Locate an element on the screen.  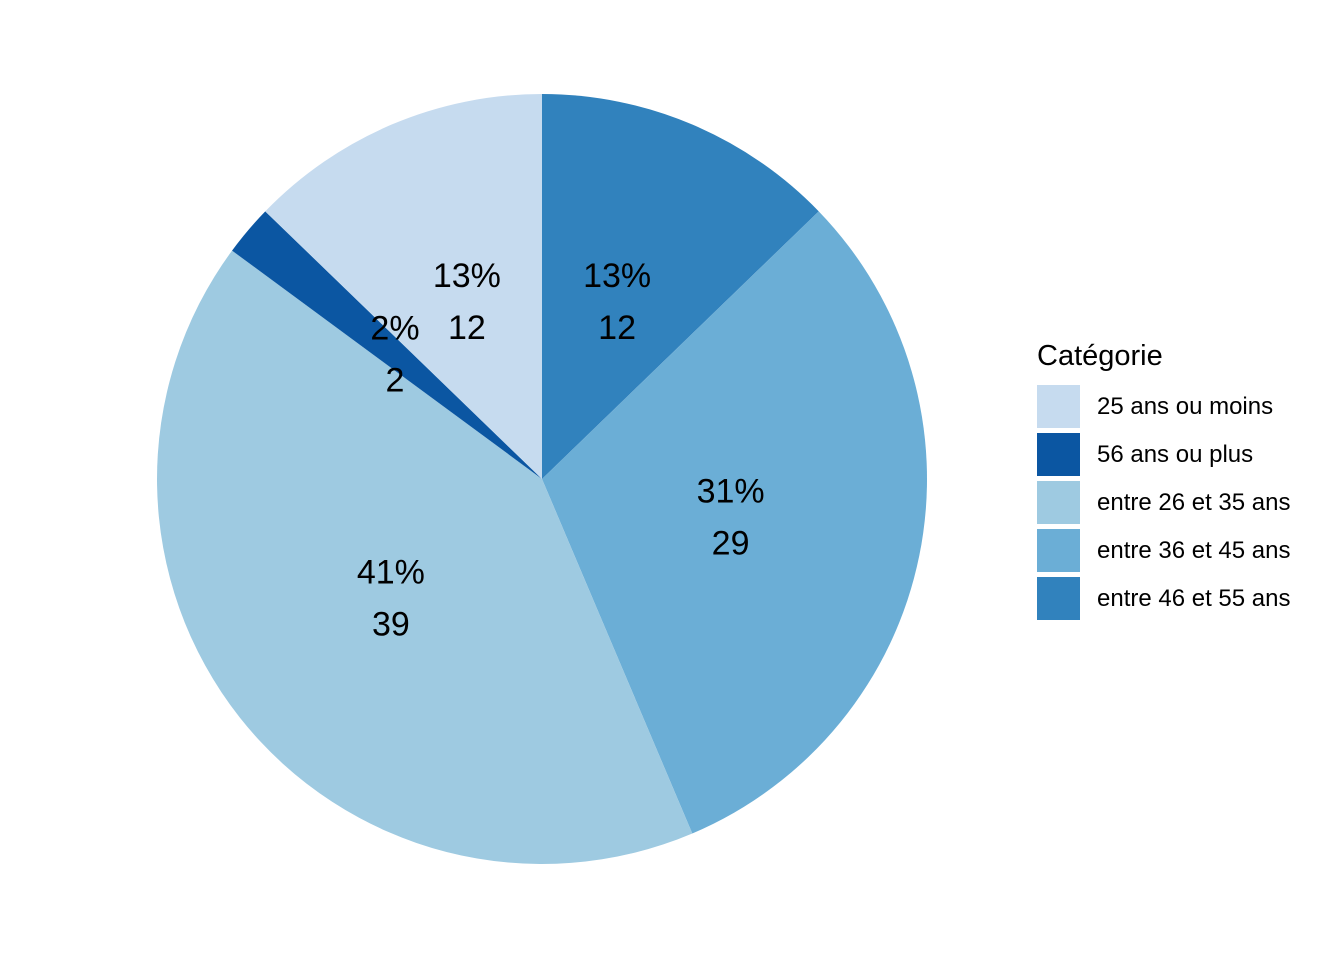
legend-item-label: entre 46 et 55 ans is located at coordinates (1194, 598).